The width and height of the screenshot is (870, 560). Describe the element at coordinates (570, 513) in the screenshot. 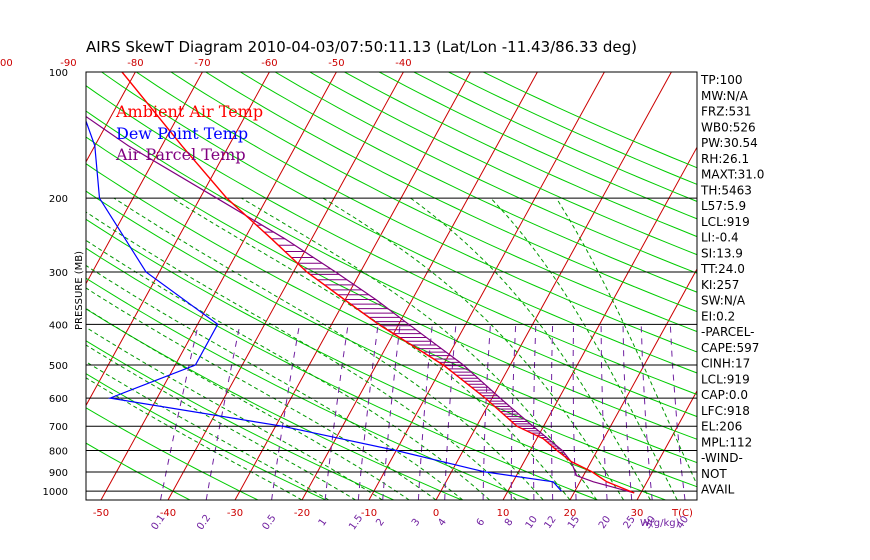

I see `bottom-temp-tick-label: 20` at that location.